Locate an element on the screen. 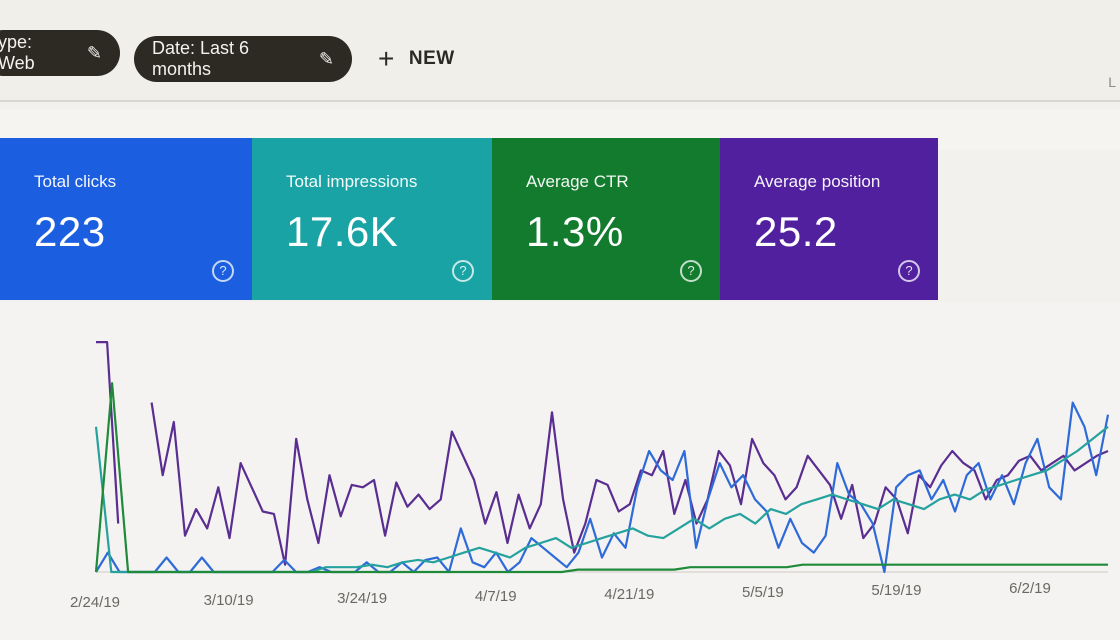 The width and height of the screenshot is (1120, 640). metric-card-average-ctr: Average CTR 1.3% ? is located at coordinates (606, 219).